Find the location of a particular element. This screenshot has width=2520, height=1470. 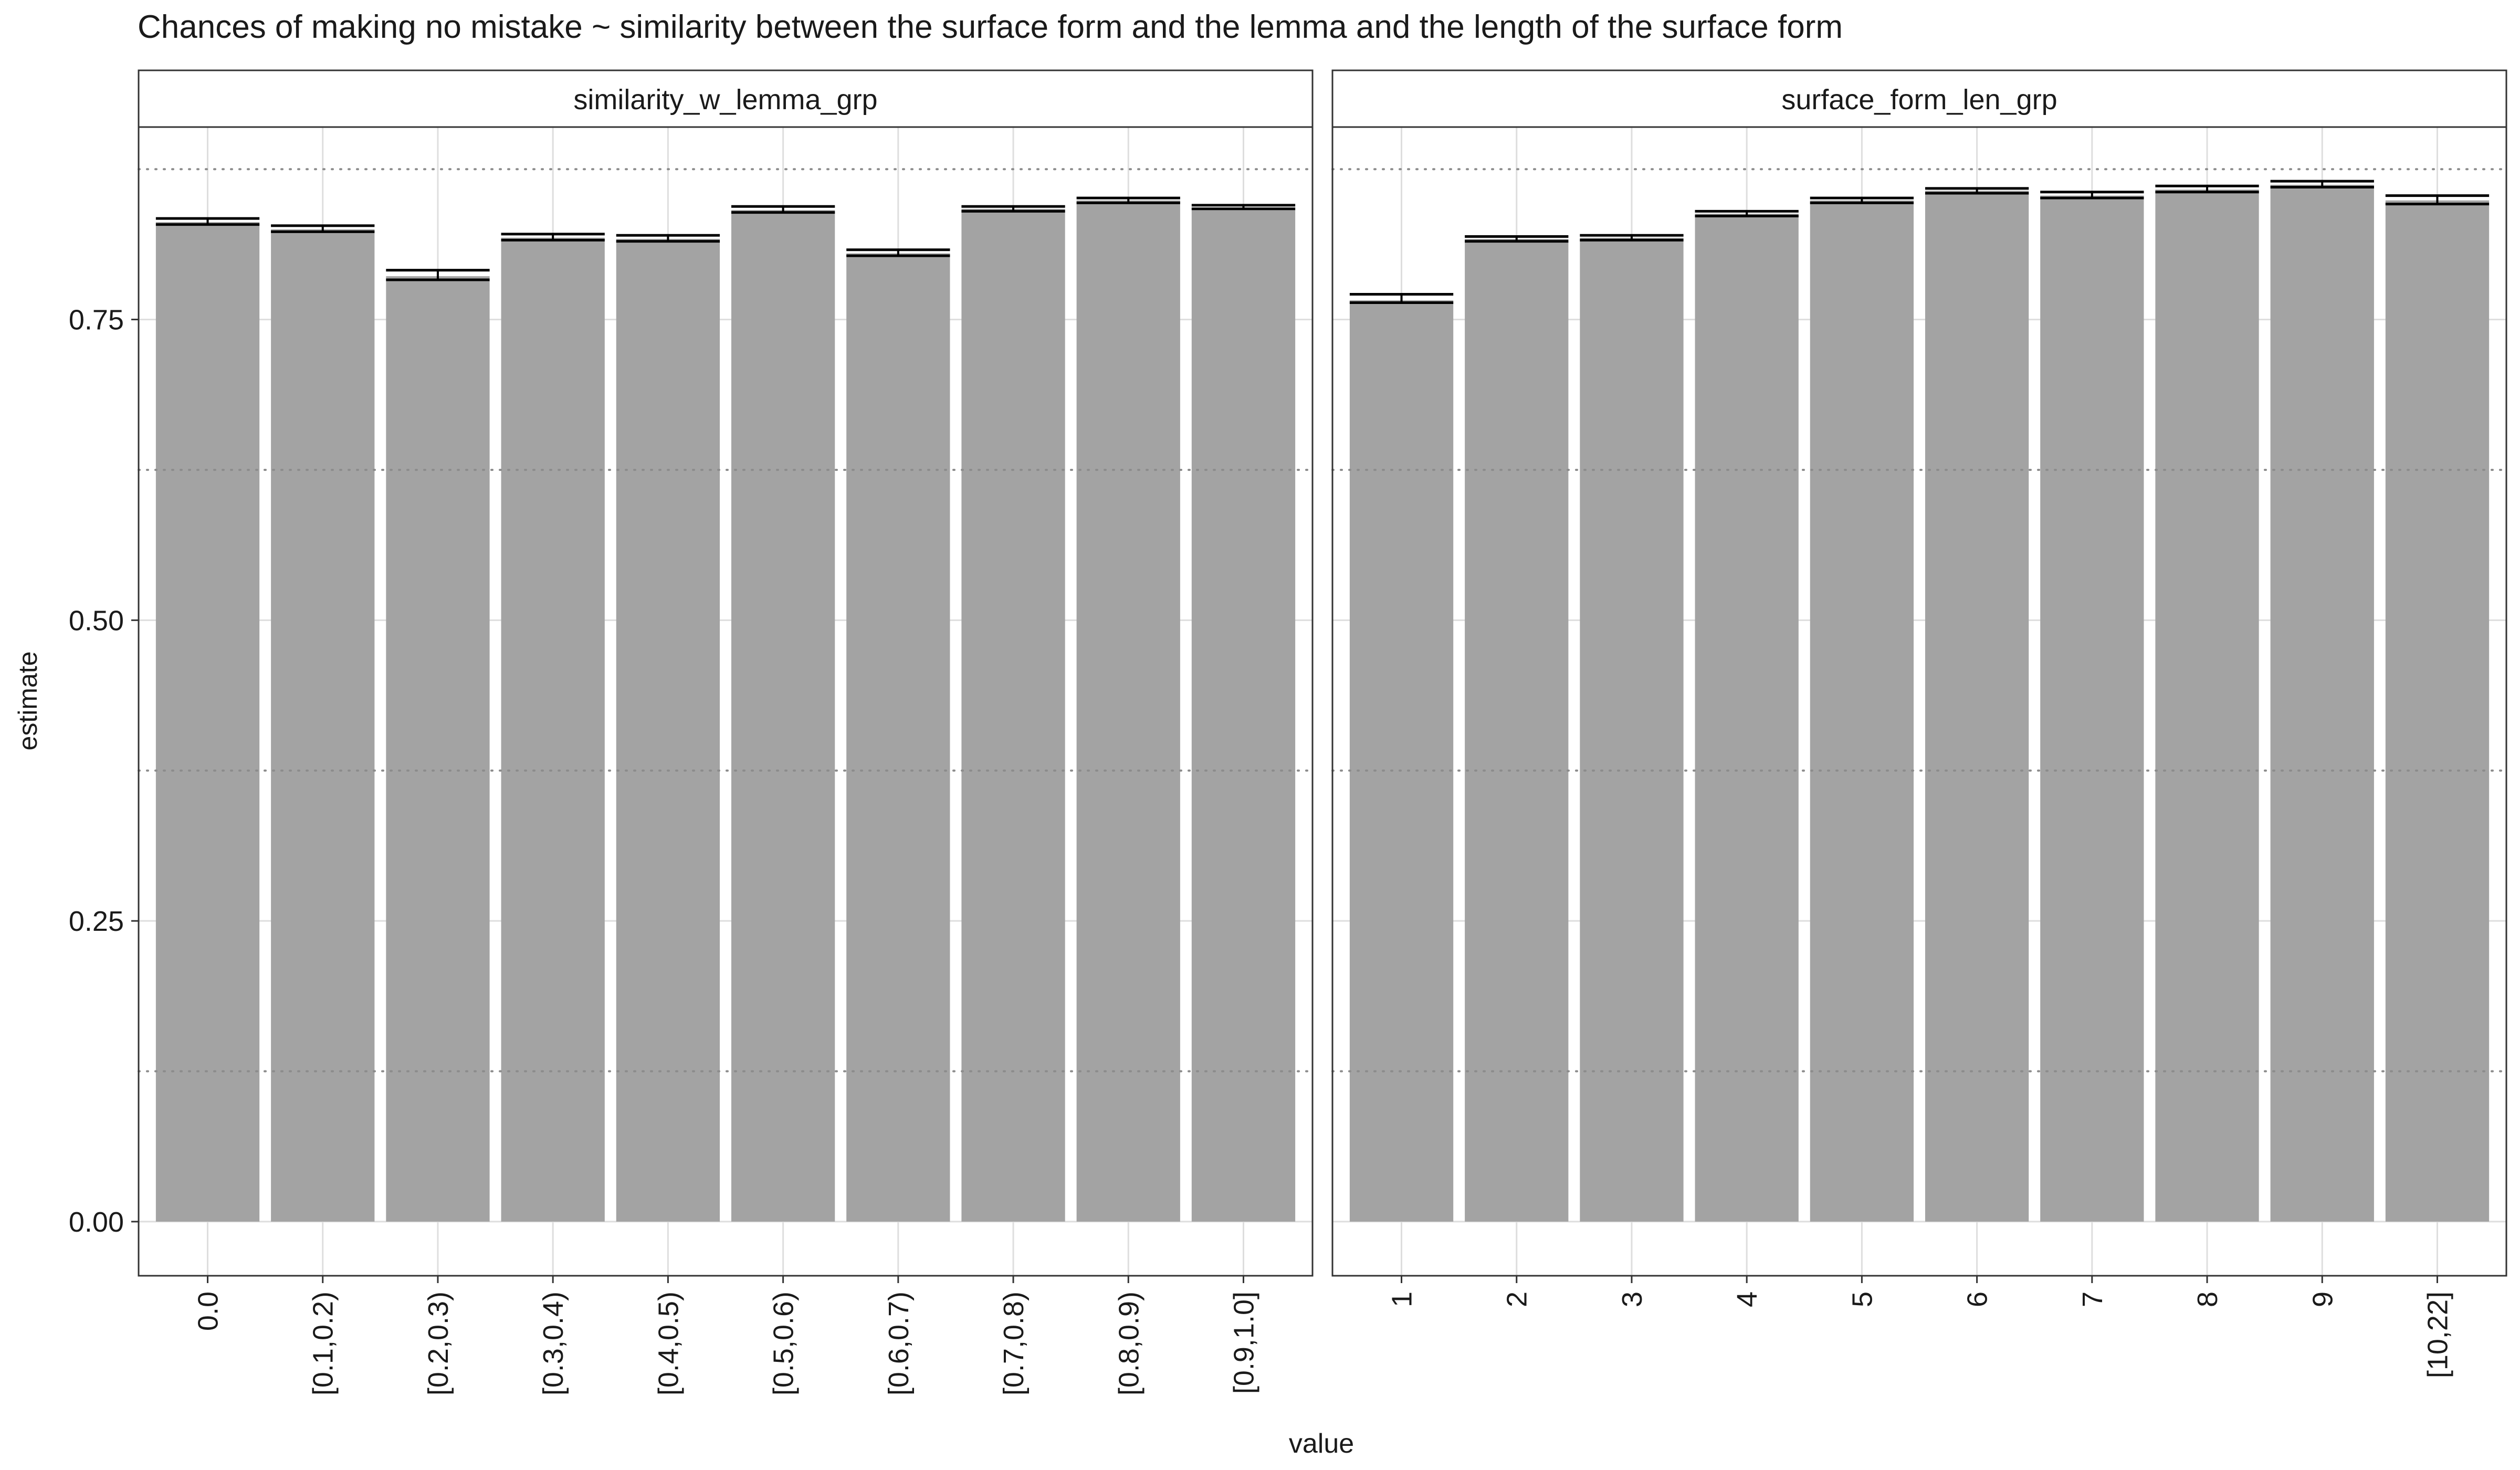

x-tick-label: [0.3,0.4) is located at coordinates (553, 1343).